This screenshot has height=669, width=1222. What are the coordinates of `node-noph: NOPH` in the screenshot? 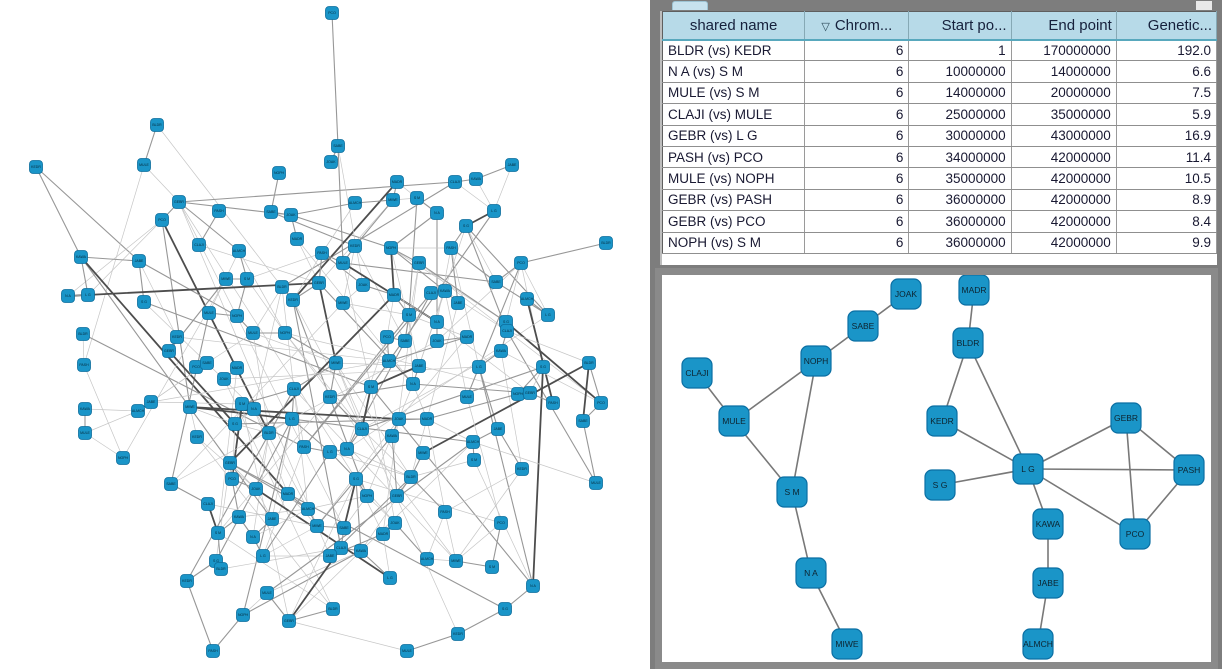 It's located at (816, 361).